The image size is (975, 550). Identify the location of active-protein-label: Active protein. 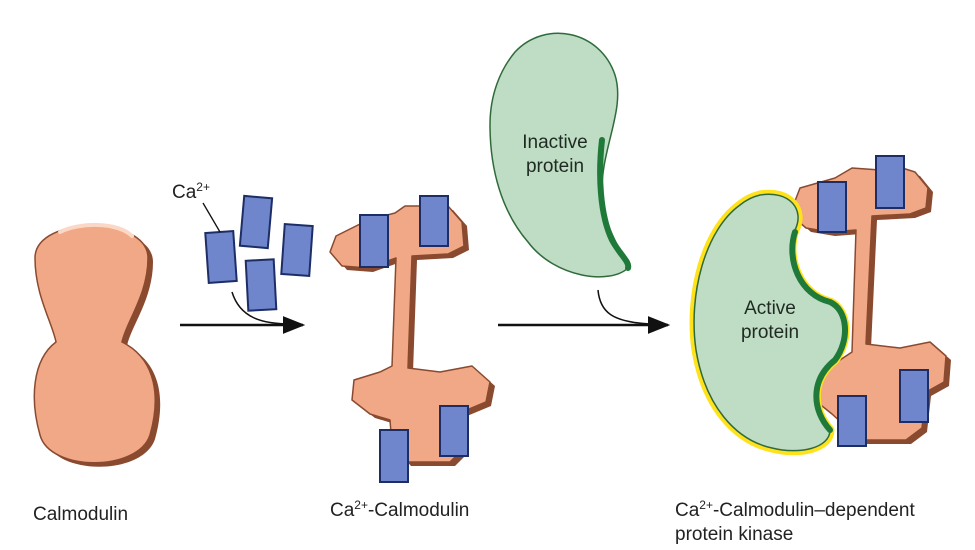
(770, 320).